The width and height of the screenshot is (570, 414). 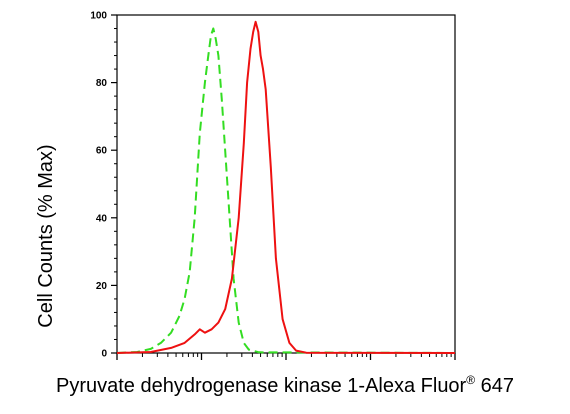 I want to click on x-axis-title-suffix: 647, so click(x=494, y=386).